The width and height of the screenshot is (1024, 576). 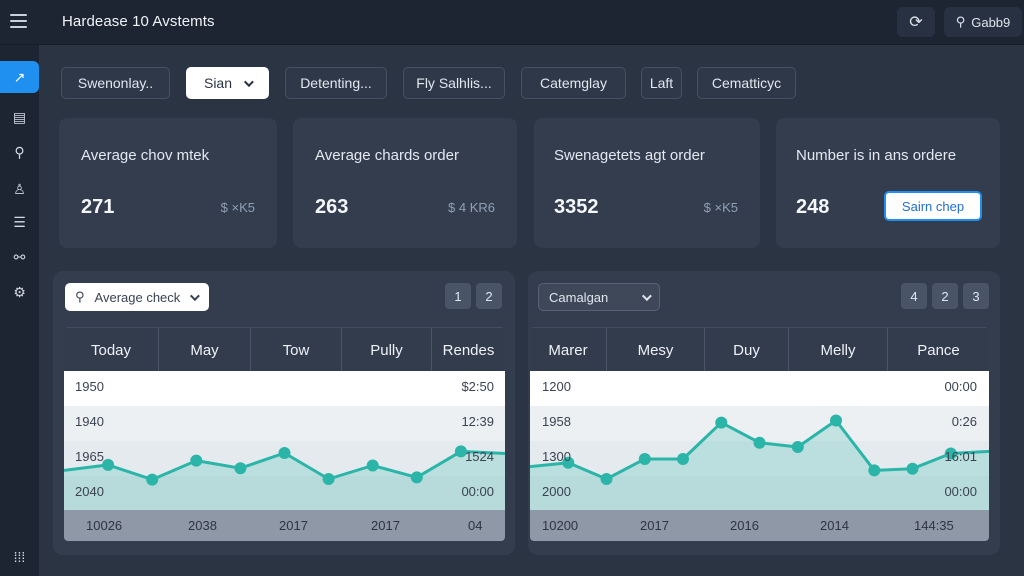 I want to click on filter-chip: Catemglay, so click(x=573, y=83).